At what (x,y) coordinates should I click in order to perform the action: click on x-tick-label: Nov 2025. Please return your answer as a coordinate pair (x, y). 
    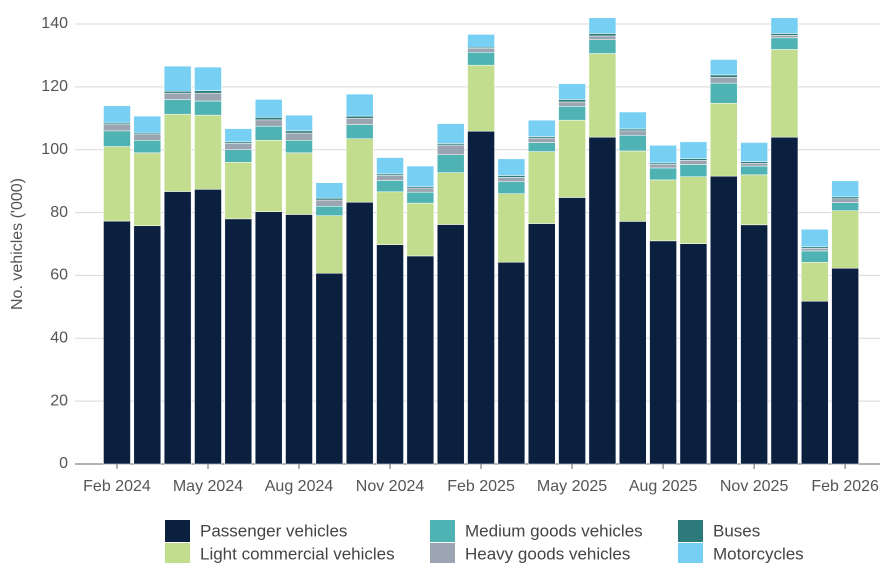
    Looking at the image, I should click on (754, 486).